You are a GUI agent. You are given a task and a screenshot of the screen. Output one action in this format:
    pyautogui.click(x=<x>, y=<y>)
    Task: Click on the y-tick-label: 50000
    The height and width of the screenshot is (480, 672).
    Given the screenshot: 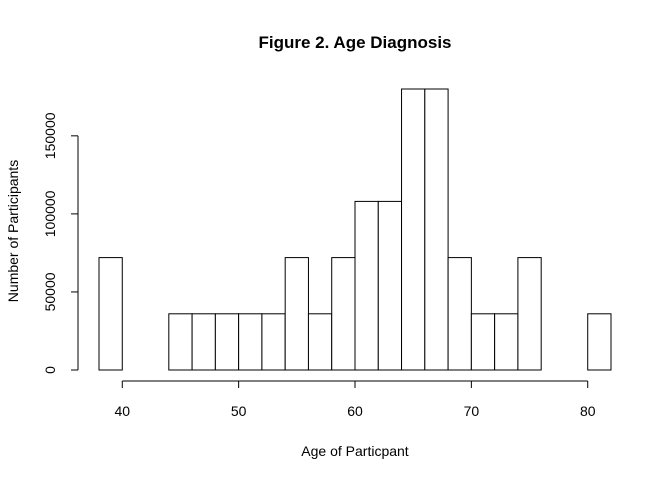 What is the action you would take?
    pyautogui.click(x=50, y=291)
    